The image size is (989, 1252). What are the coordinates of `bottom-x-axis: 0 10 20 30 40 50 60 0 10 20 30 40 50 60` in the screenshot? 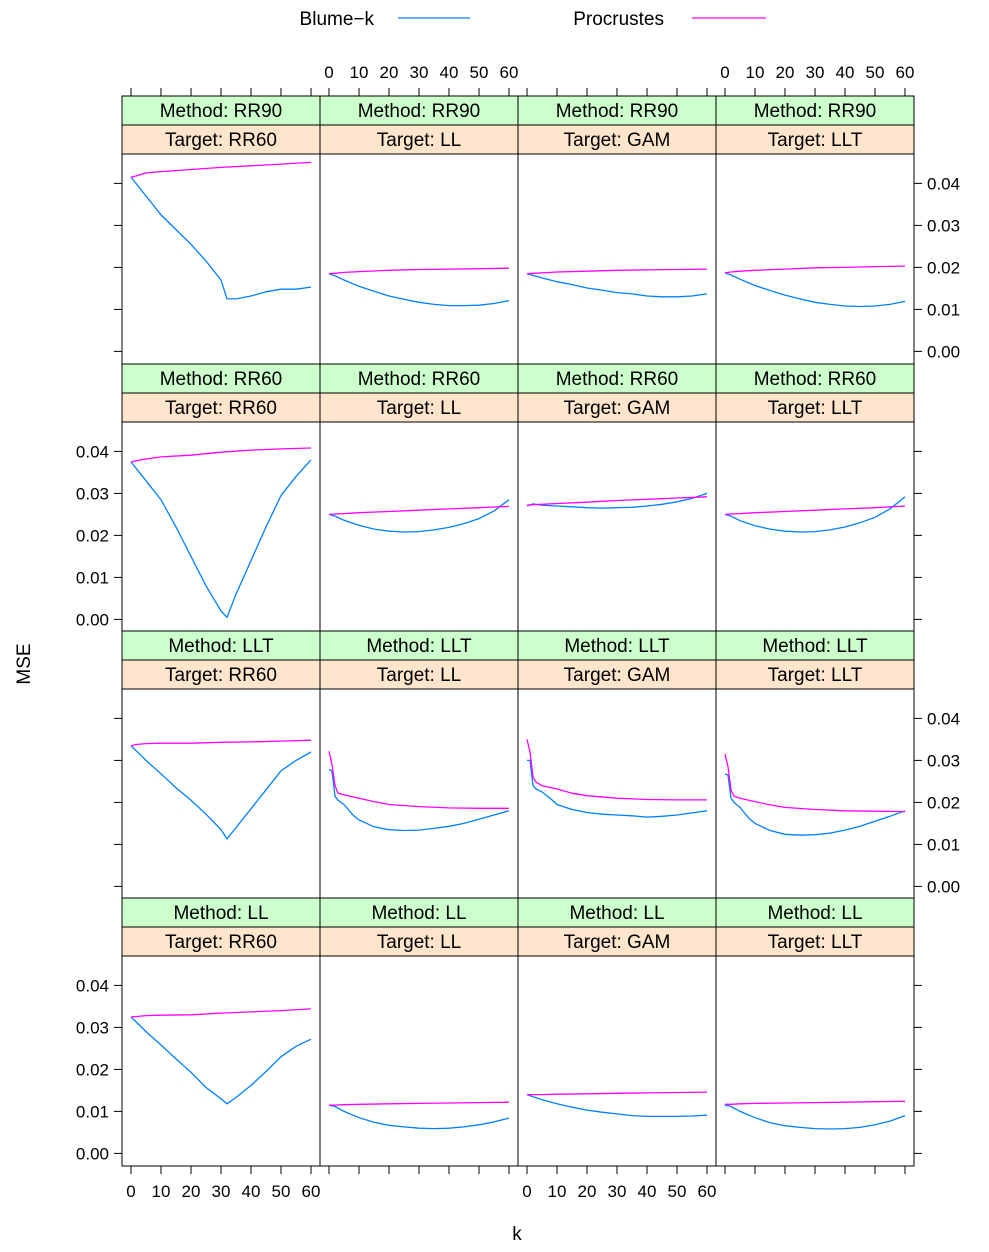 It's located at (516, 1183).